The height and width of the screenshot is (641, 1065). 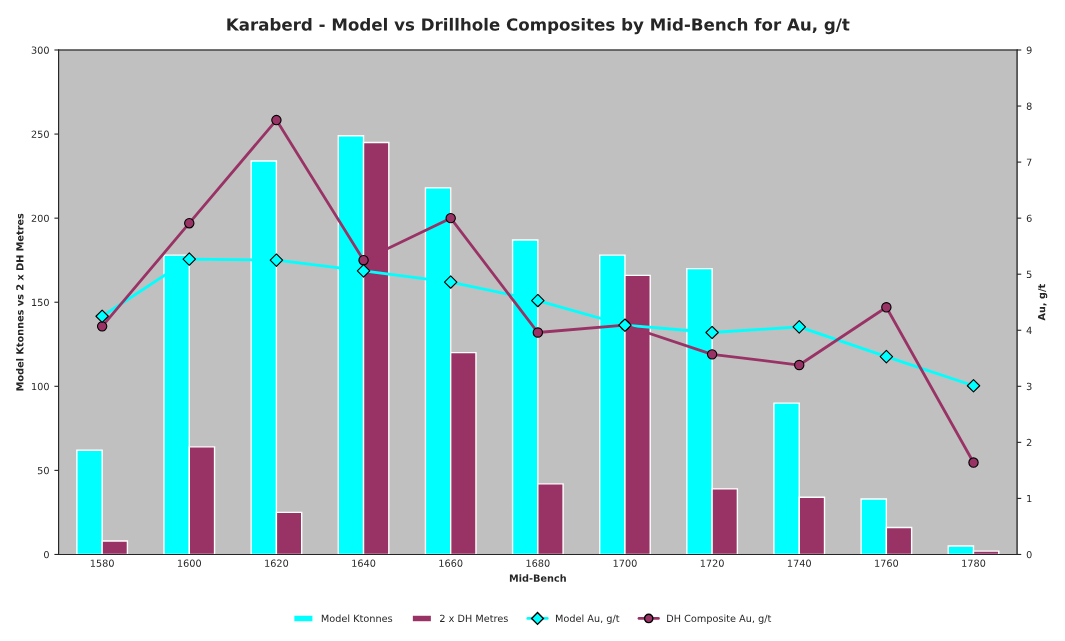 I want to click on x-tick-label: 1620, so click(x=277, y=563).